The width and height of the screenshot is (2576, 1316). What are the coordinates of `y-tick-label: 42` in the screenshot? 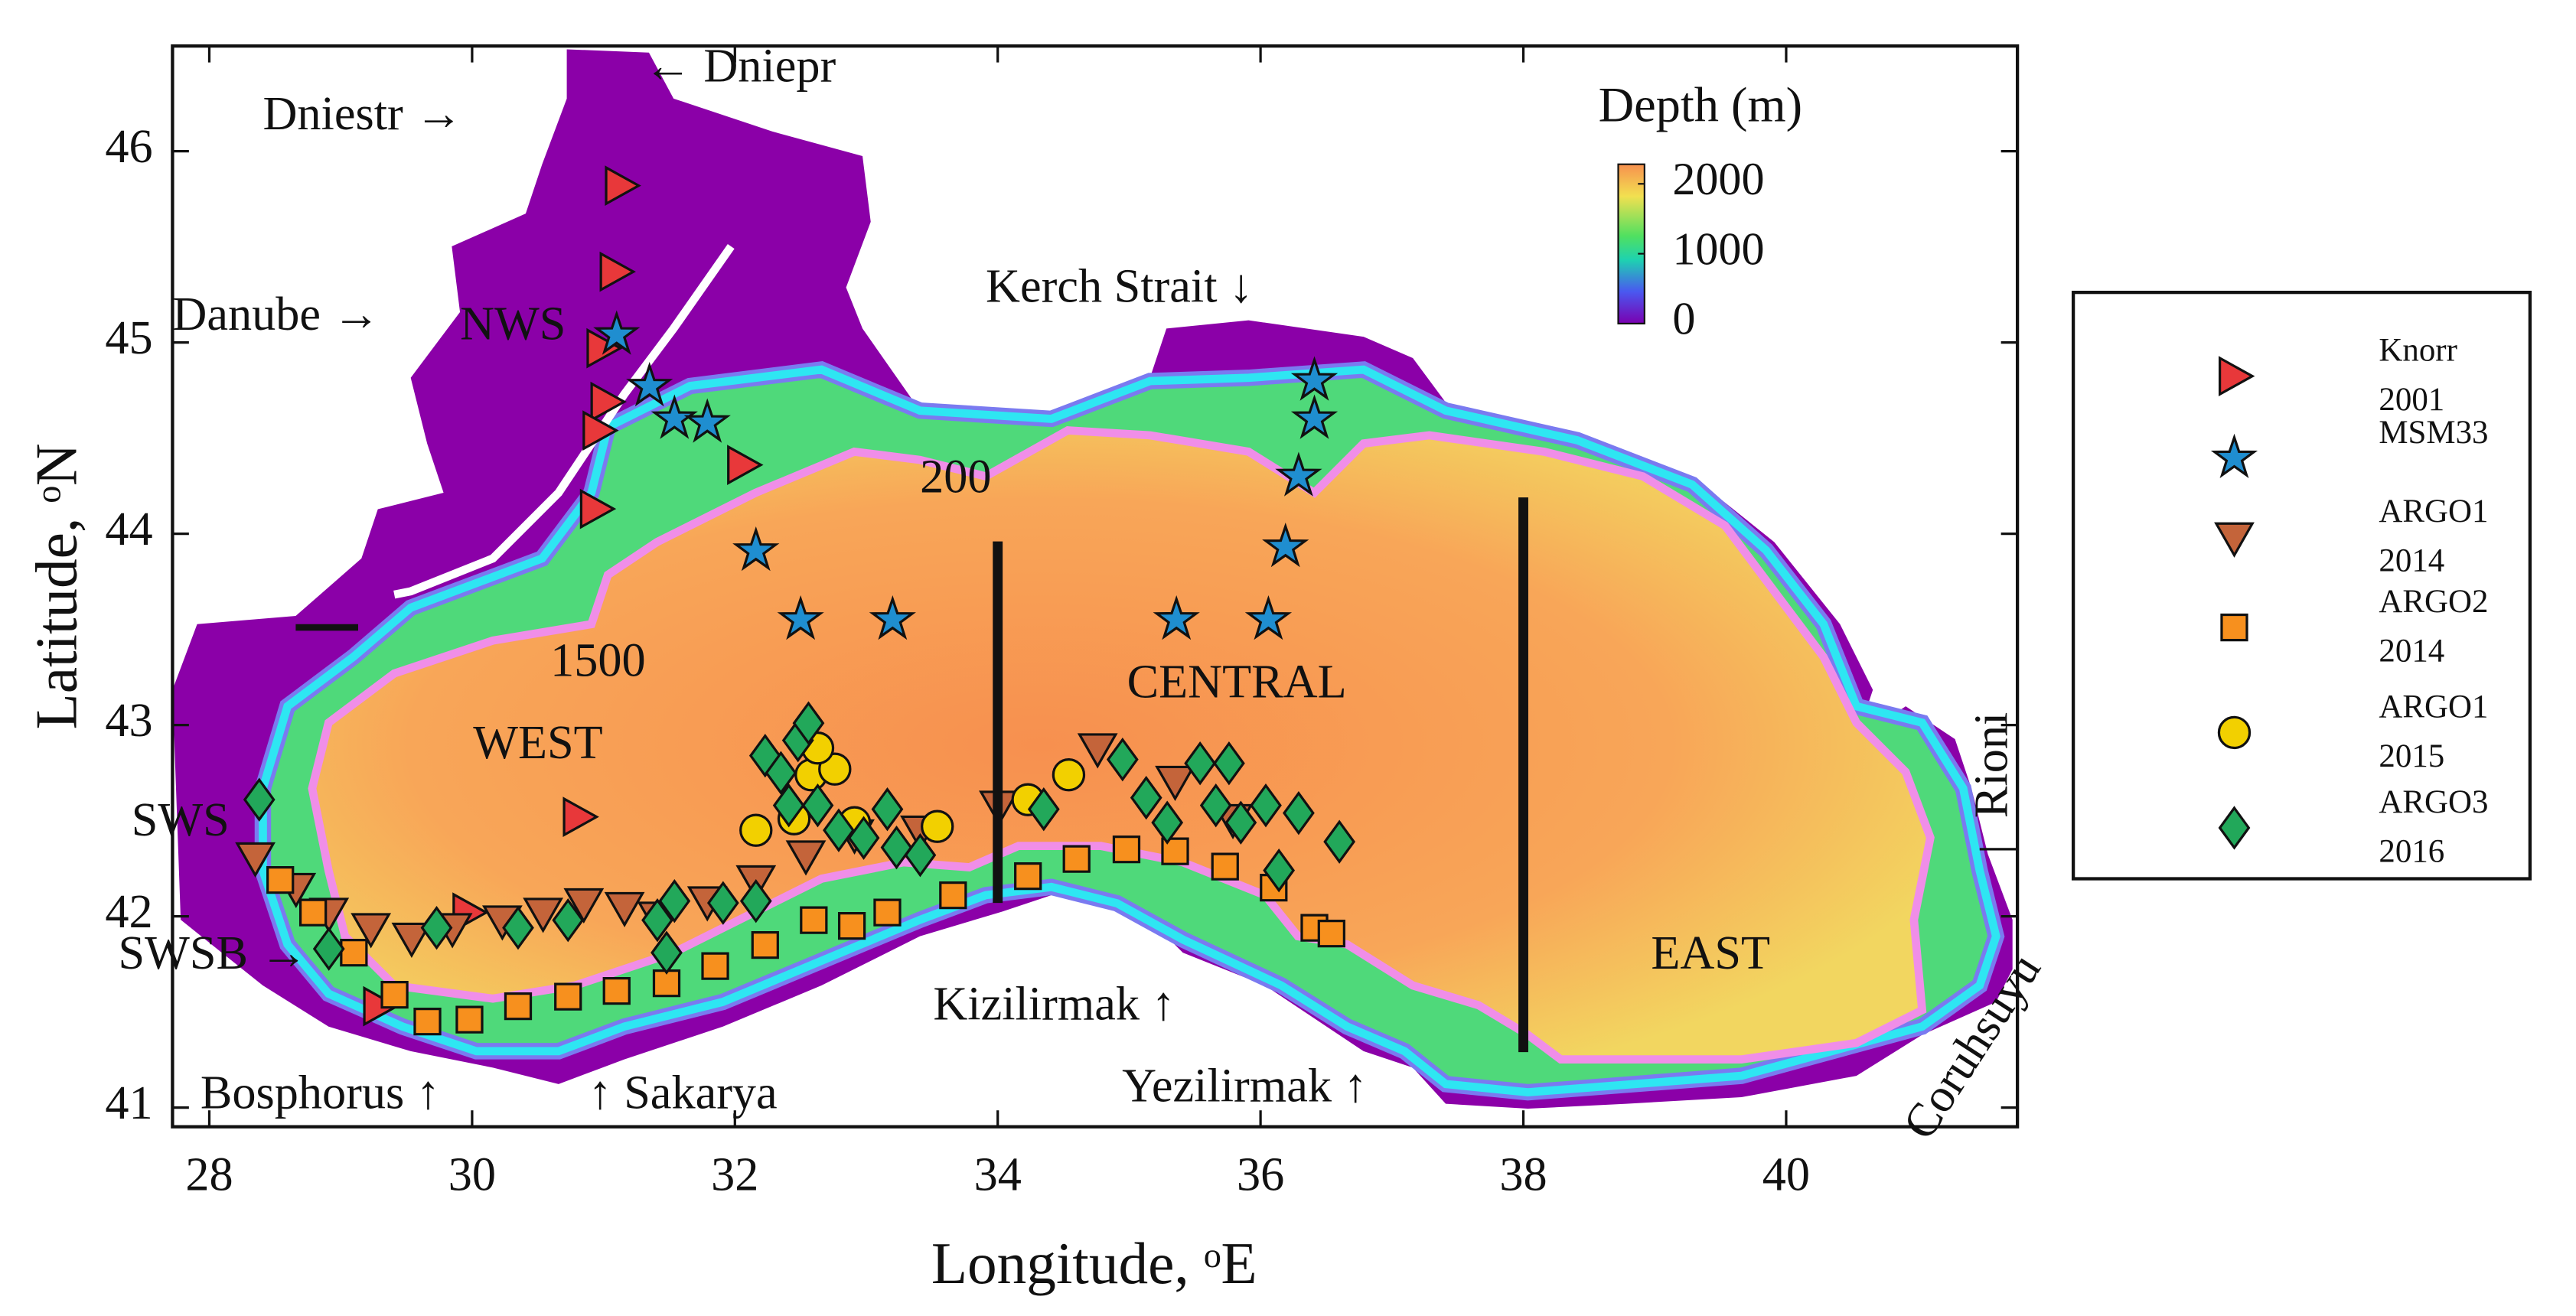 It's located at (128, 912).